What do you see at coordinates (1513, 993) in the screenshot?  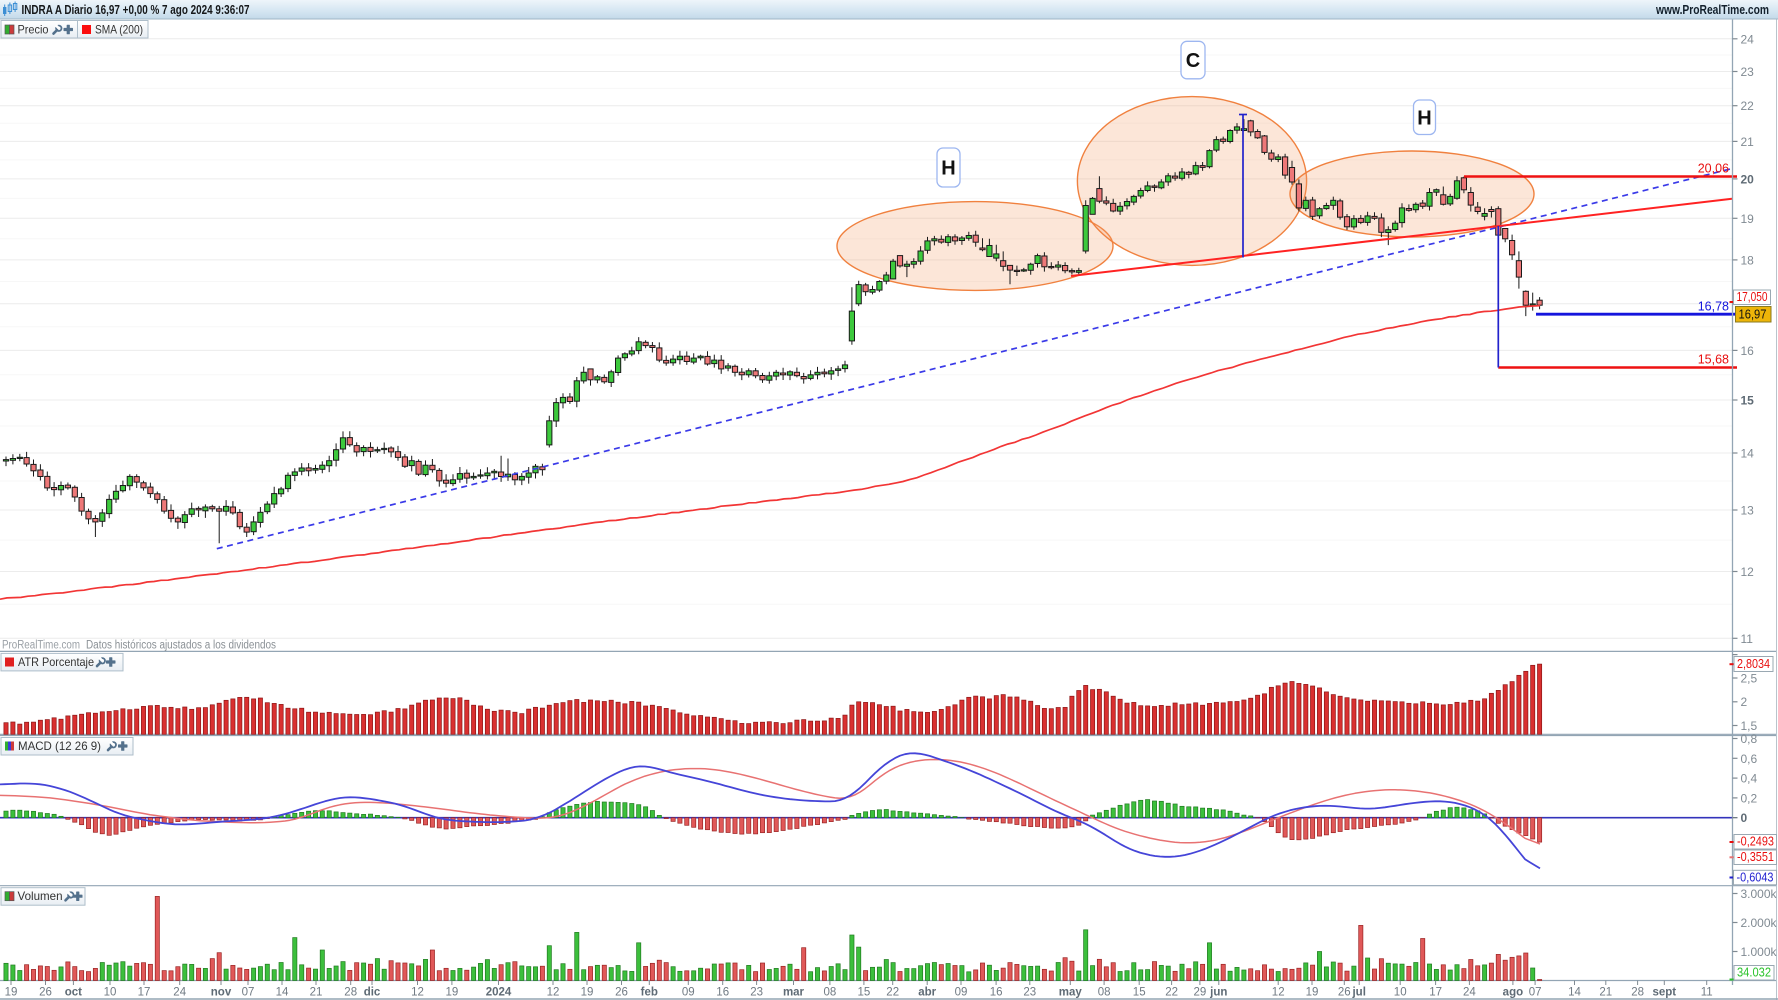 I see `svg-text: ago` at bounding box center [1513, 993].